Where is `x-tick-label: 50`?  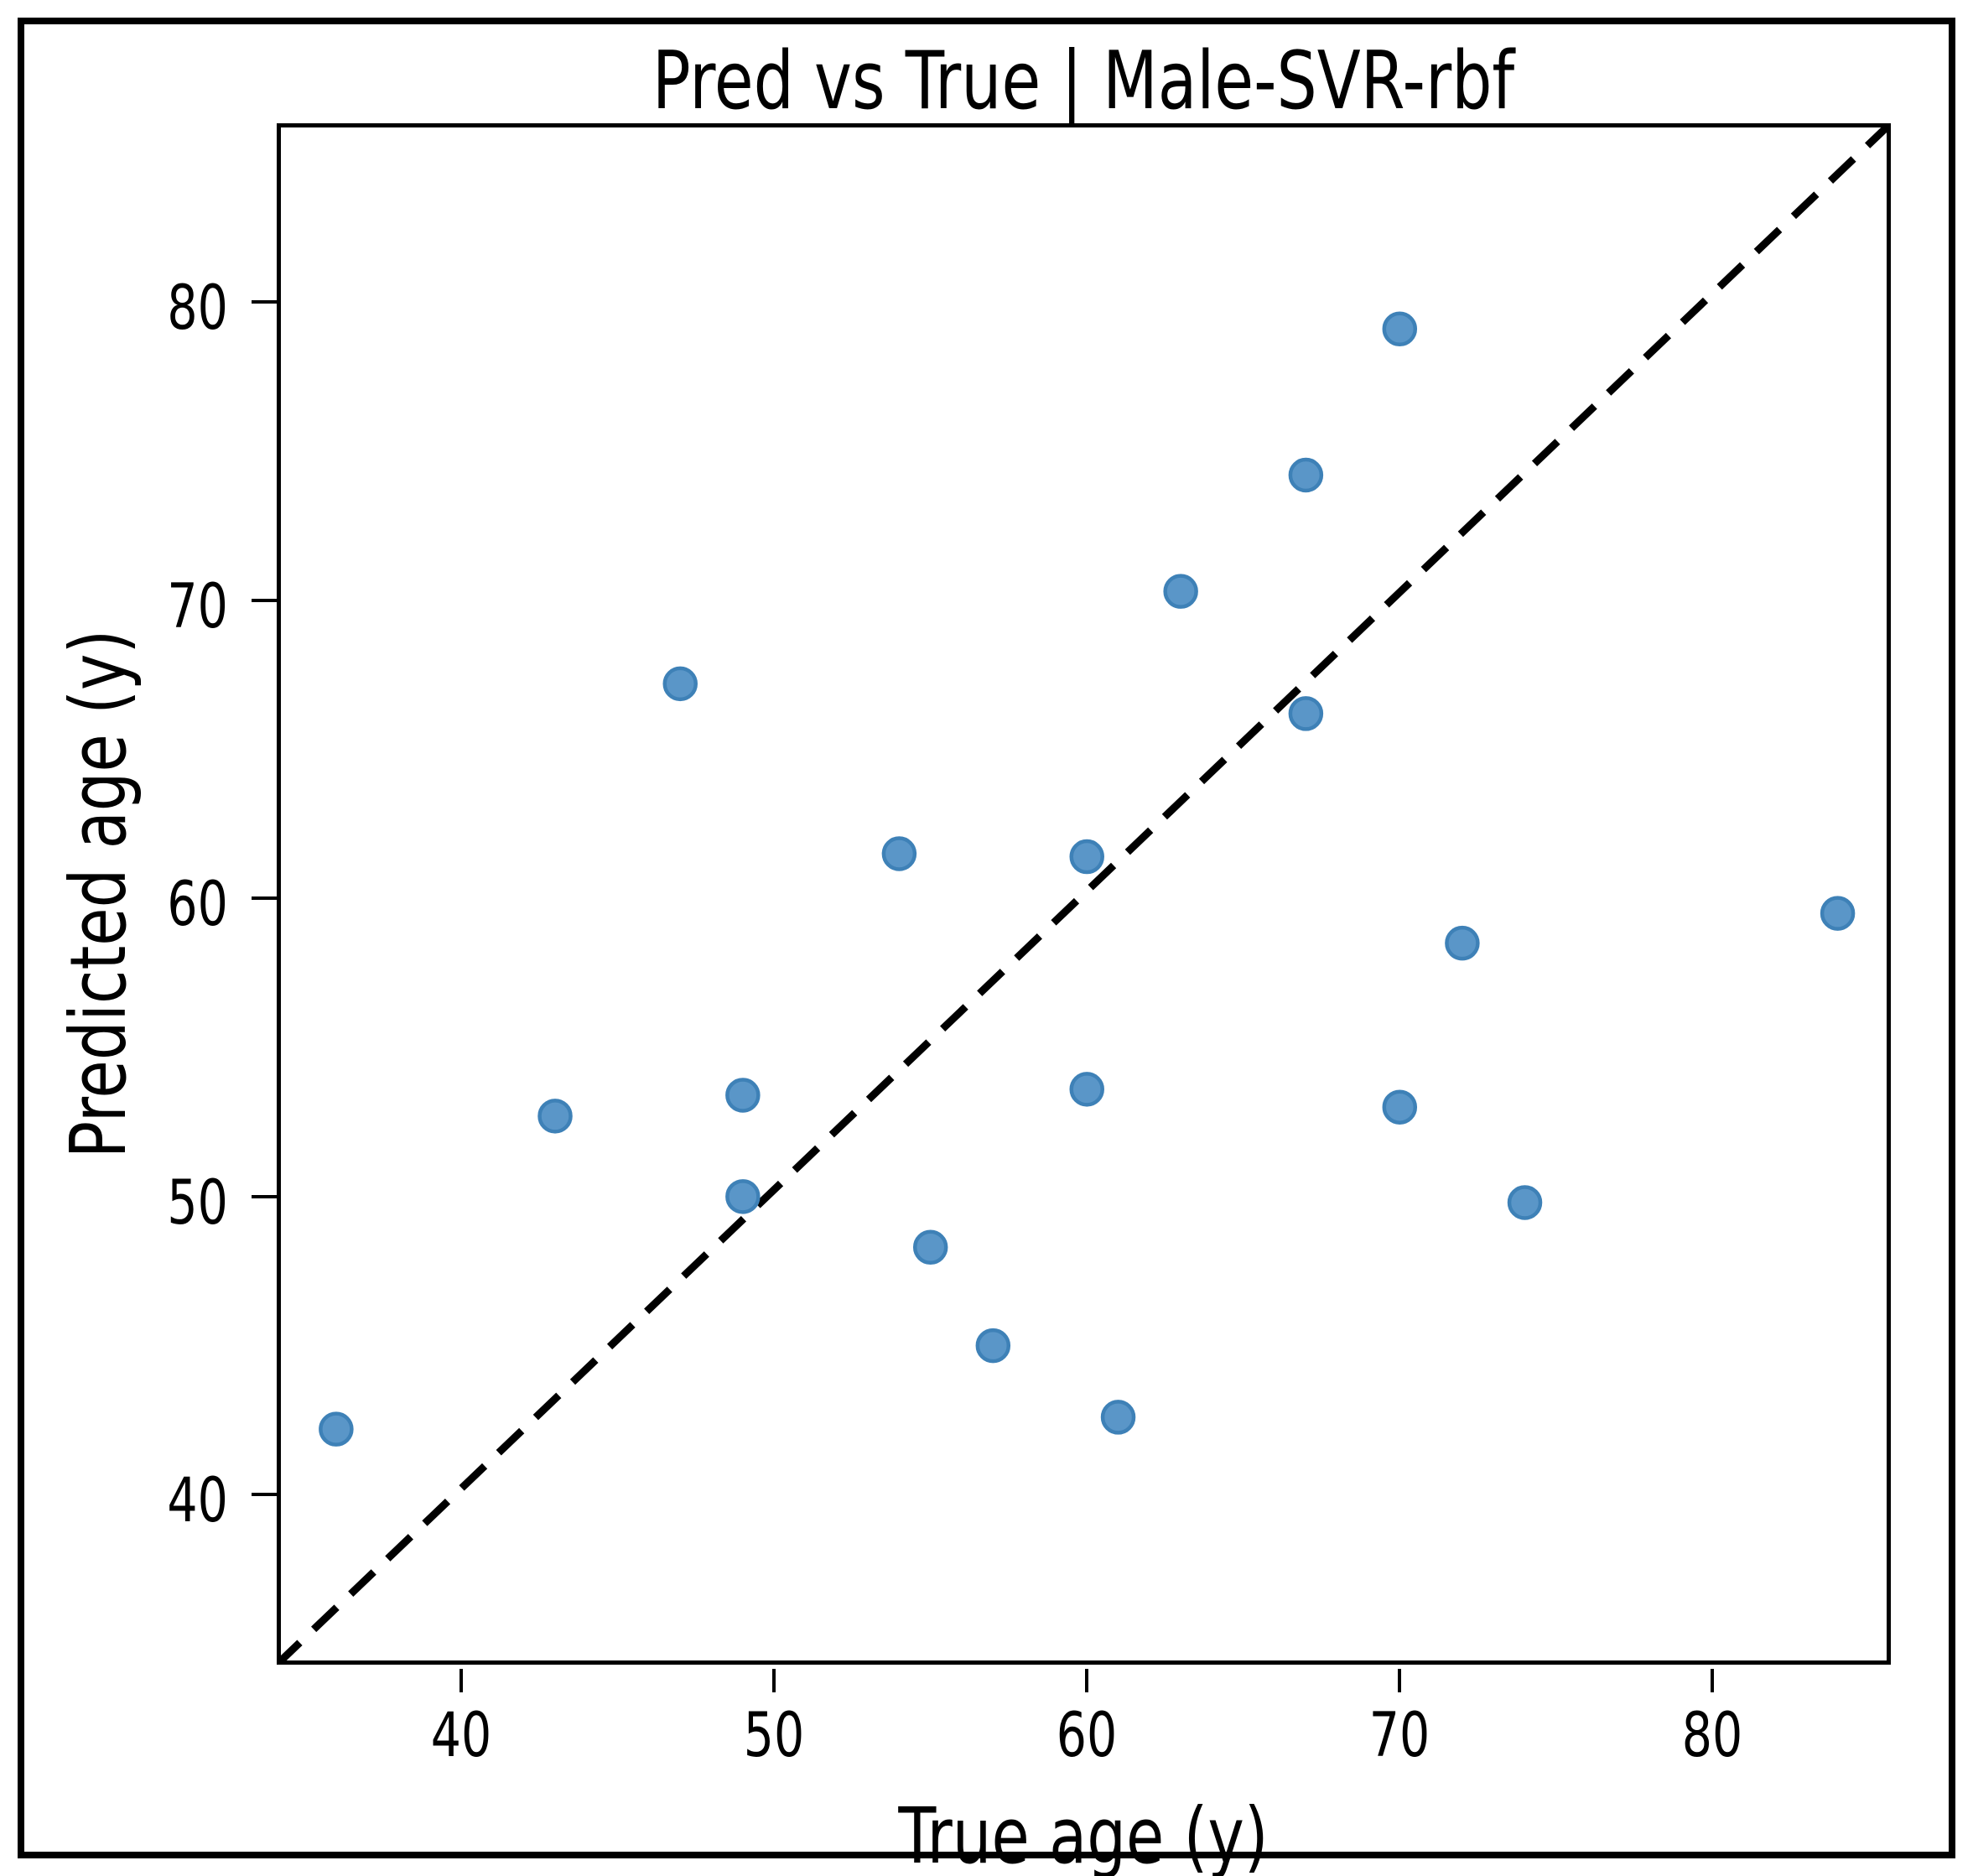
x-tick-label: 50 is located at coordinates (774, 1735).